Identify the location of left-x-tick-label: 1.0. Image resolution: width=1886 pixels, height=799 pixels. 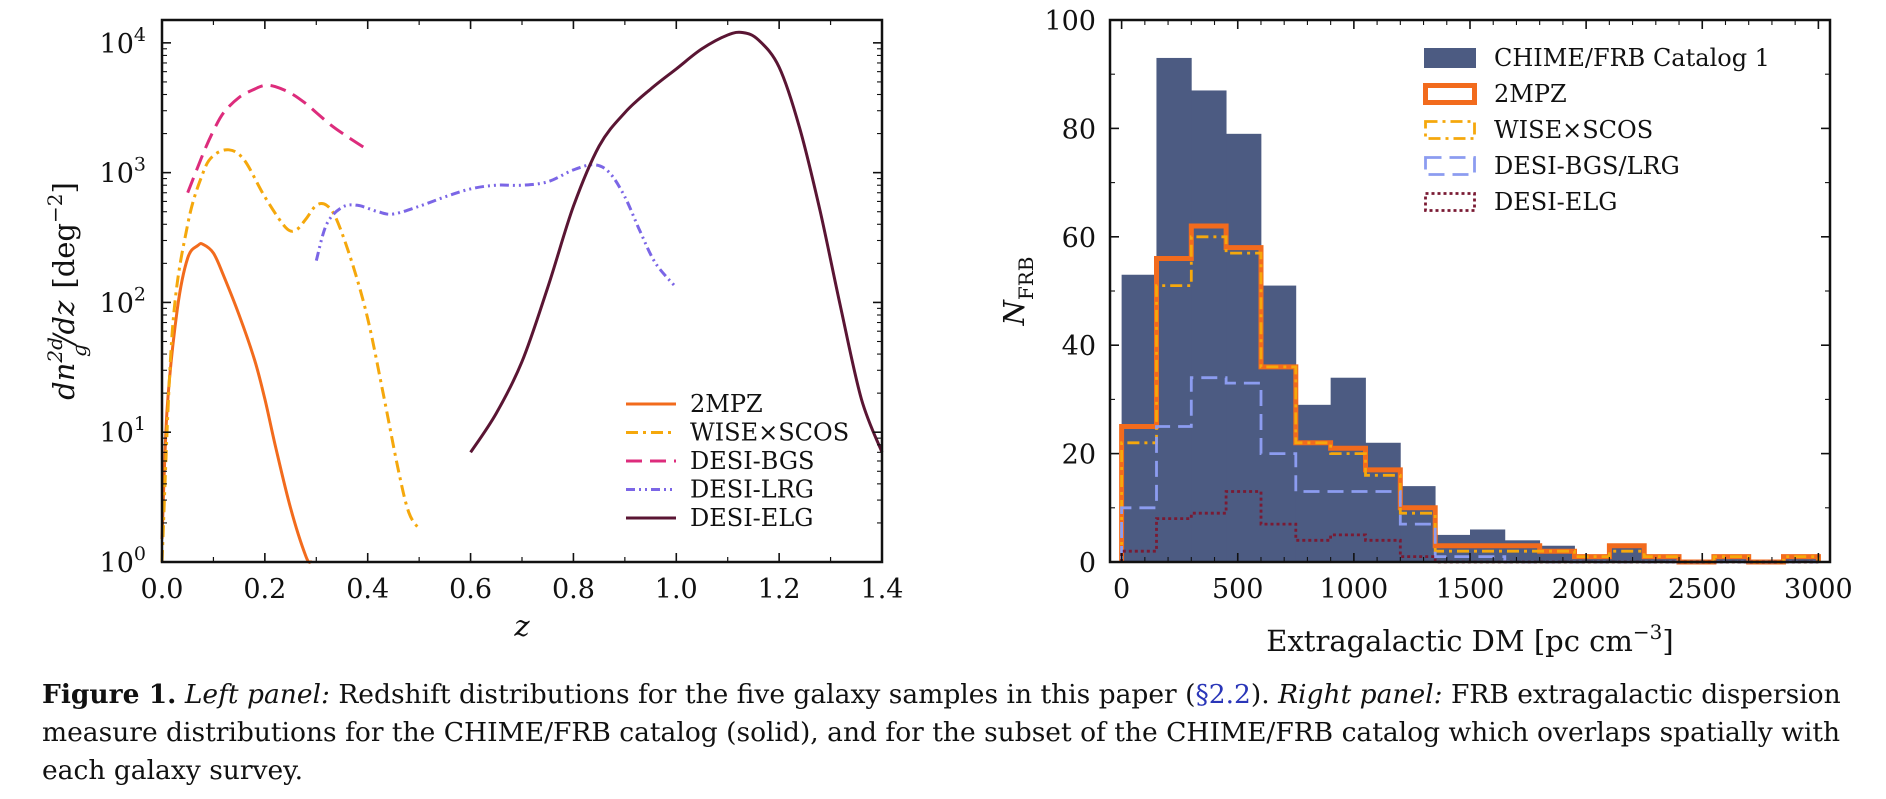
(676, 589).